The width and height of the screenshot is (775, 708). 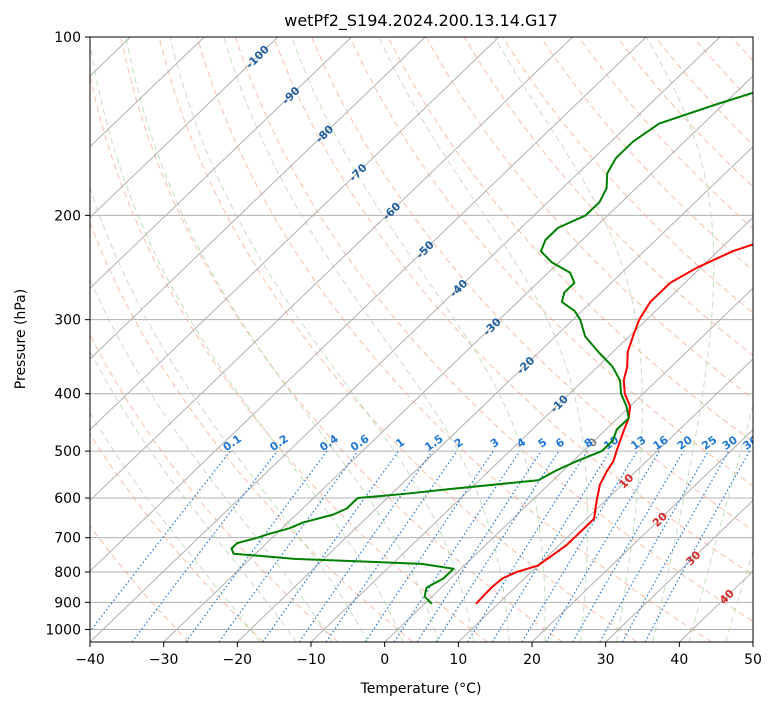 What do you see at coordinates (67, 216) in the screenshot?
I see `y-tick-label: 200` at bounding box center [67, 216].